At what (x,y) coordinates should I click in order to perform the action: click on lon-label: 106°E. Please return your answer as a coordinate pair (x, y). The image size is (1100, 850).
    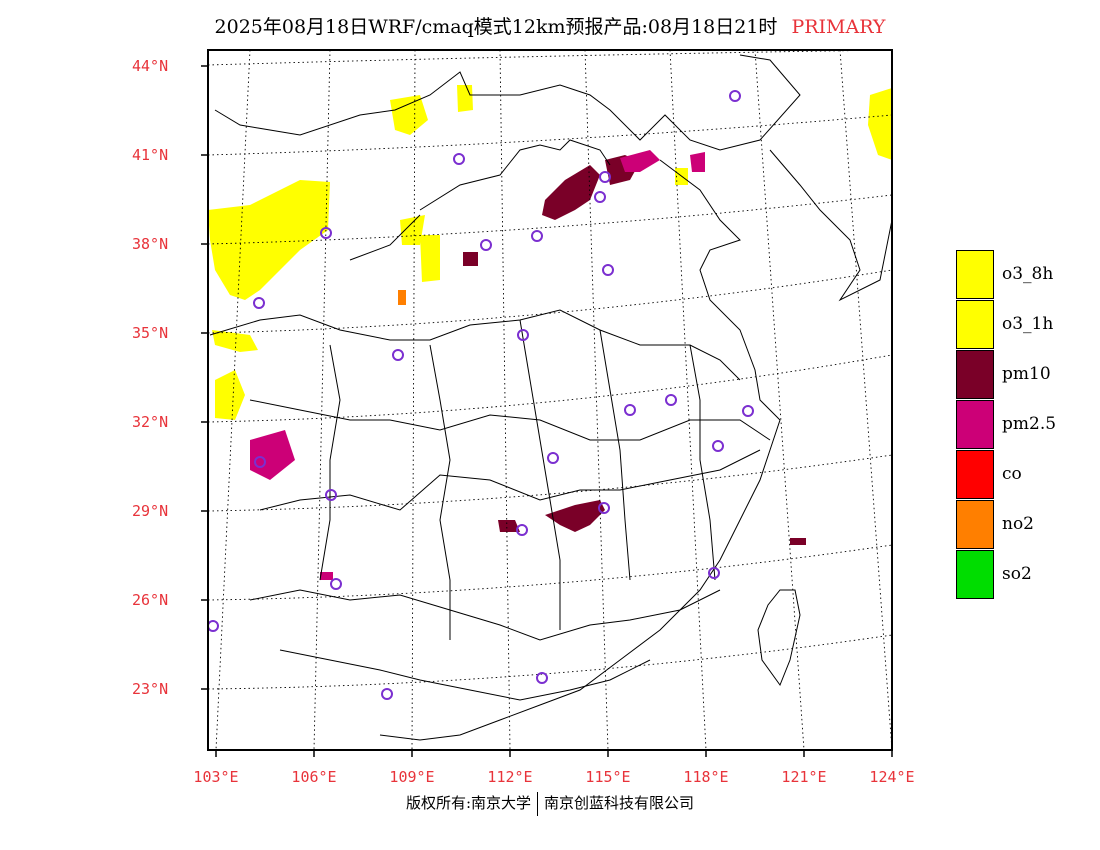
    Looking at the image, I should click on (314, 777).